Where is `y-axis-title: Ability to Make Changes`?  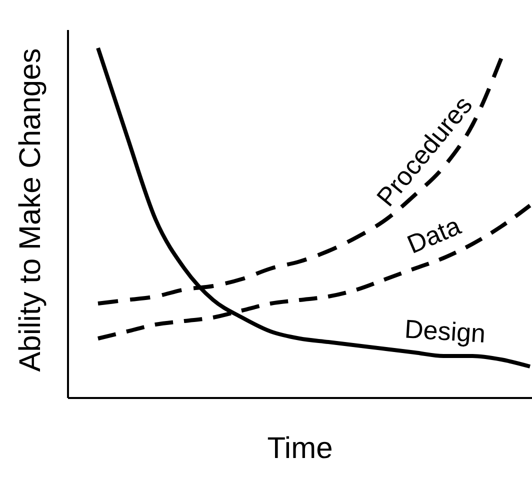
y-axis-title: Ability to Make Changes is located at coordinates (30, 210).